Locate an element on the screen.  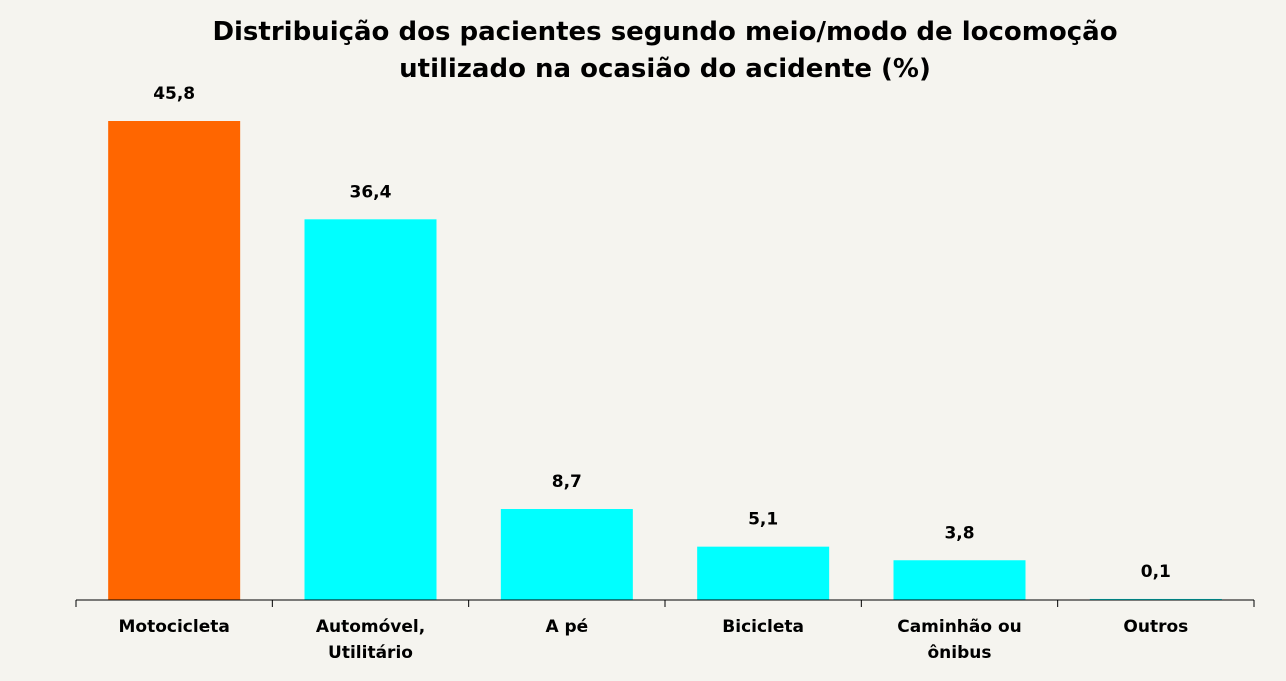
x-tick-label-box: Automóvel, Utilitário is located at coordinates (370, 640).